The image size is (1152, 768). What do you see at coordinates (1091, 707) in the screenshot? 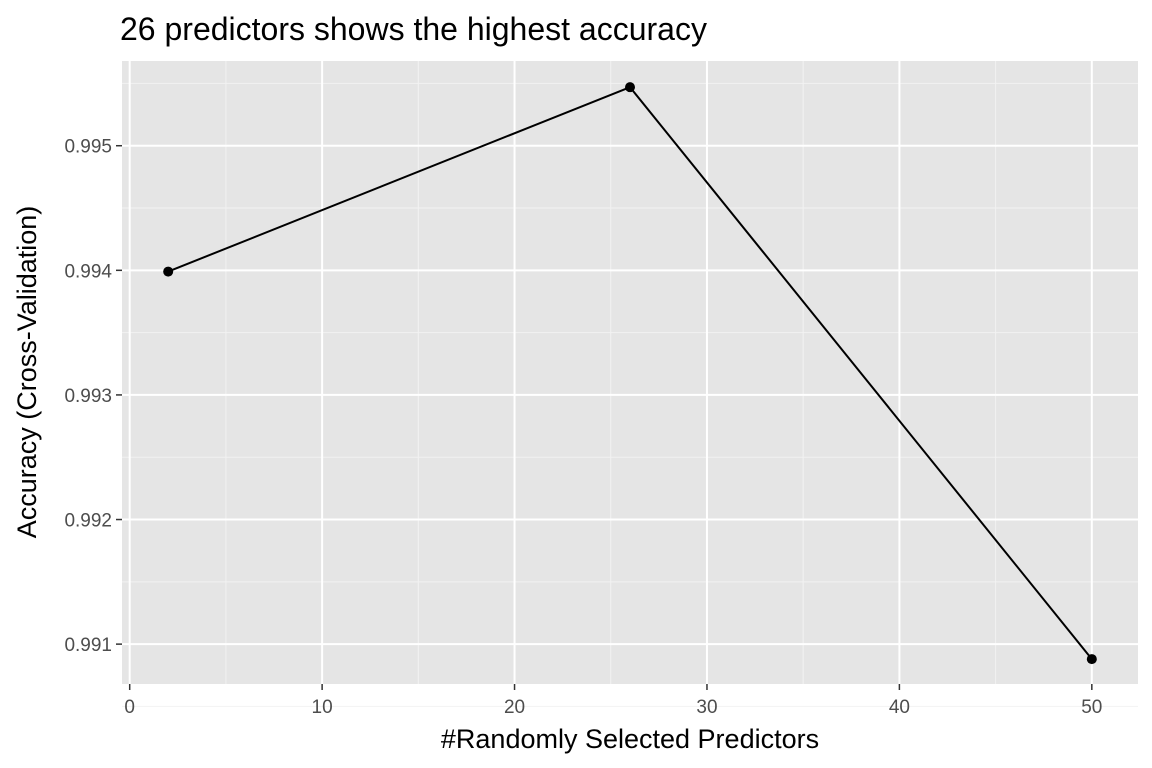
I see `x-tick-label: 50` at bounding box center [1091, 707].